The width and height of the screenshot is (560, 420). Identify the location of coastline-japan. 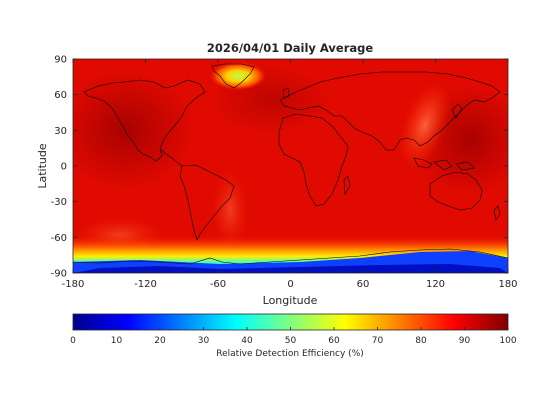
(457, 111).